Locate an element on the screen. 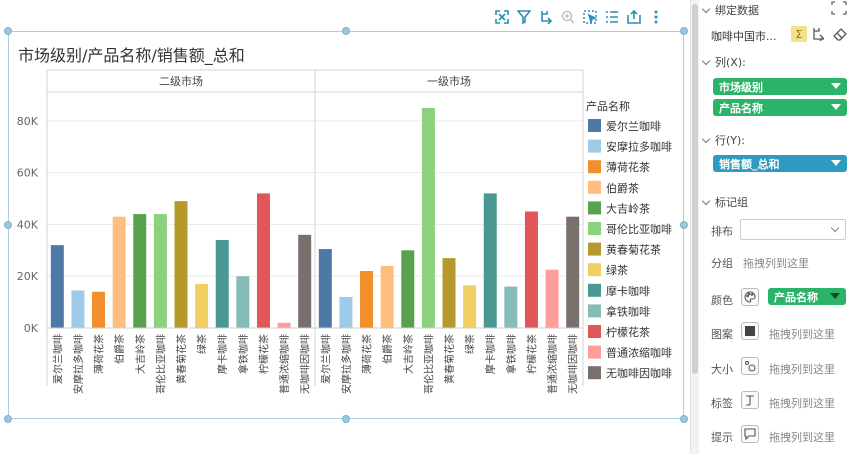 The height and width of the screenshot is (454, 860). fullscreen-icon is located at coordinates (502, 17).